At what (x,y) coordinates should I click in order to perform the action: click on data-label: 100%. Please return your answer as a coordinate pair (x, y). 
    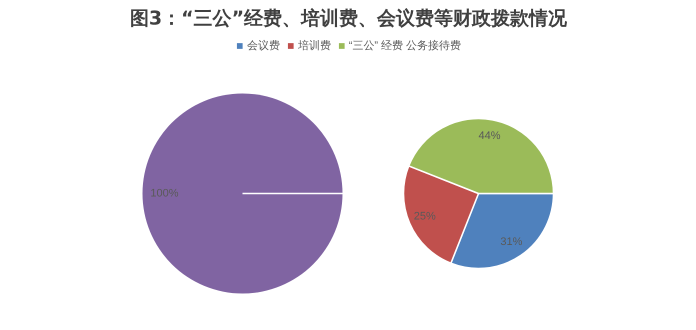
    Looking at the image, I should click on (164, 194).